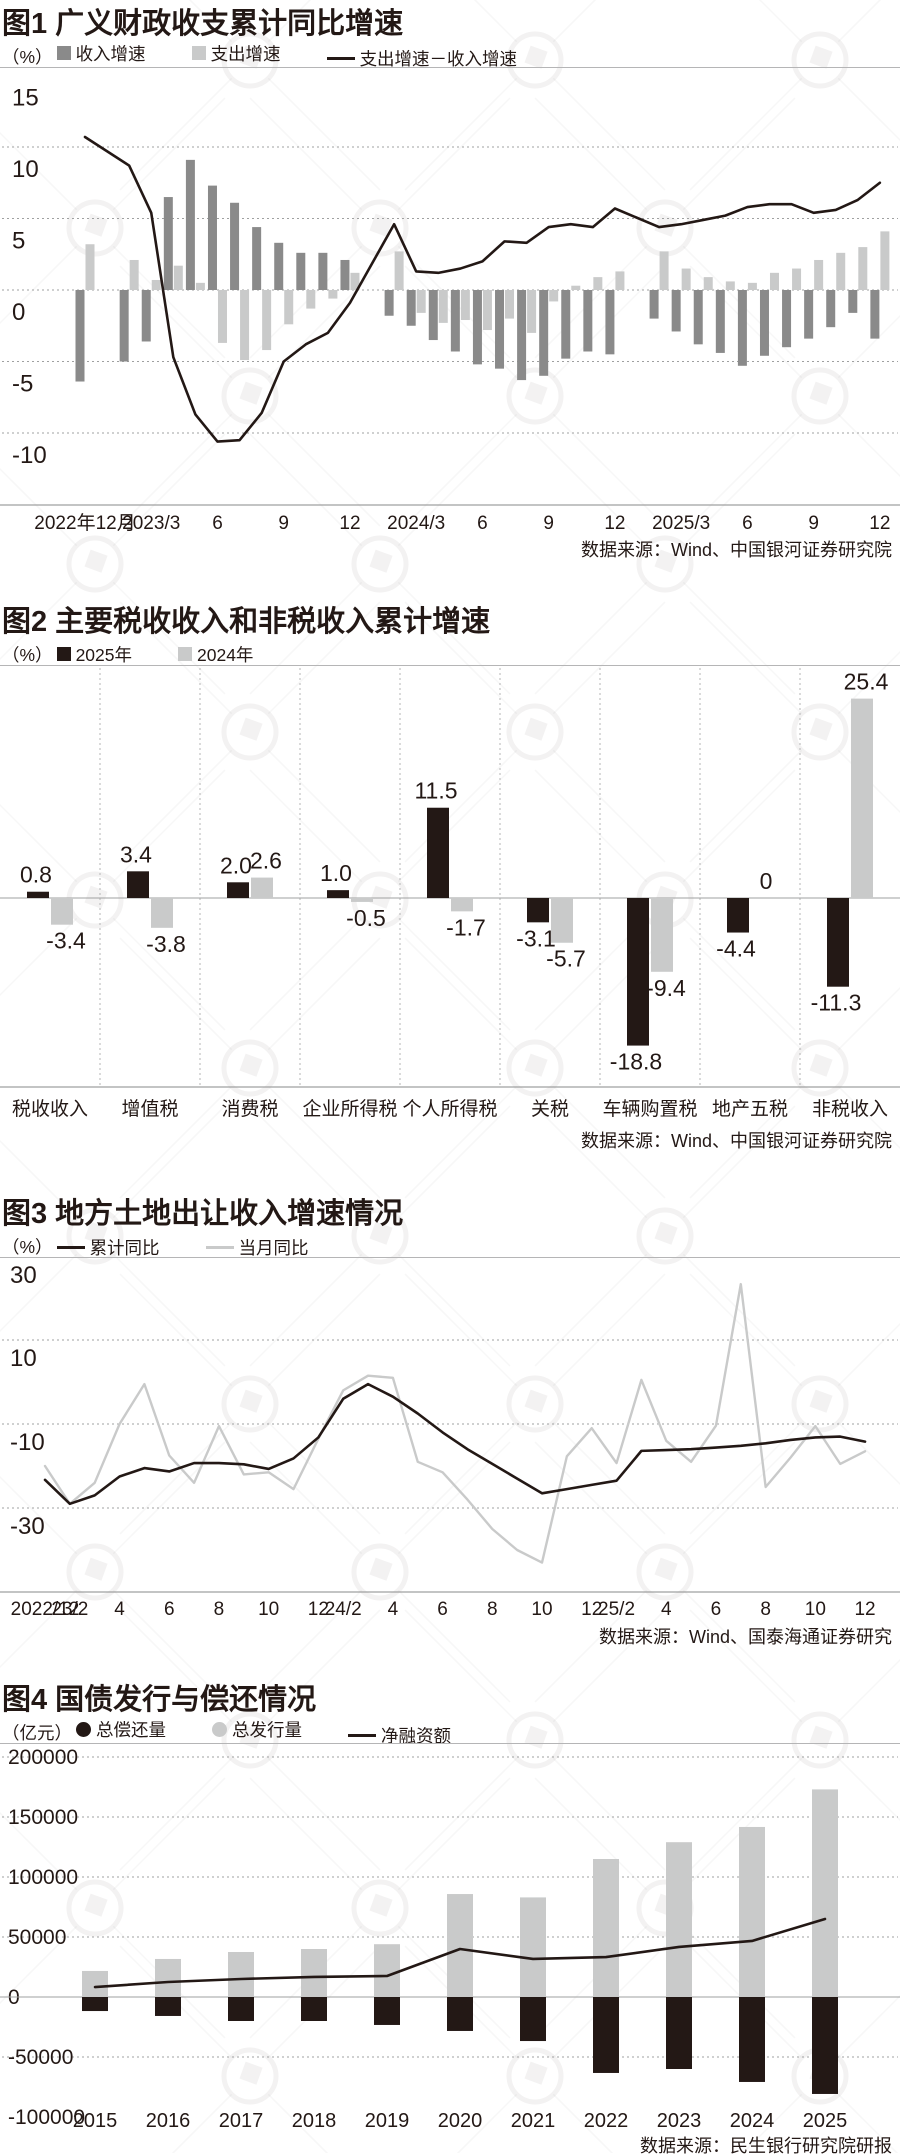 Image resolution: width=900 pixels, height=2156 pixels. Describe the element at coordinates (399, 1735) in the screenshot. I see `legend-item: 净融资额` at that location.